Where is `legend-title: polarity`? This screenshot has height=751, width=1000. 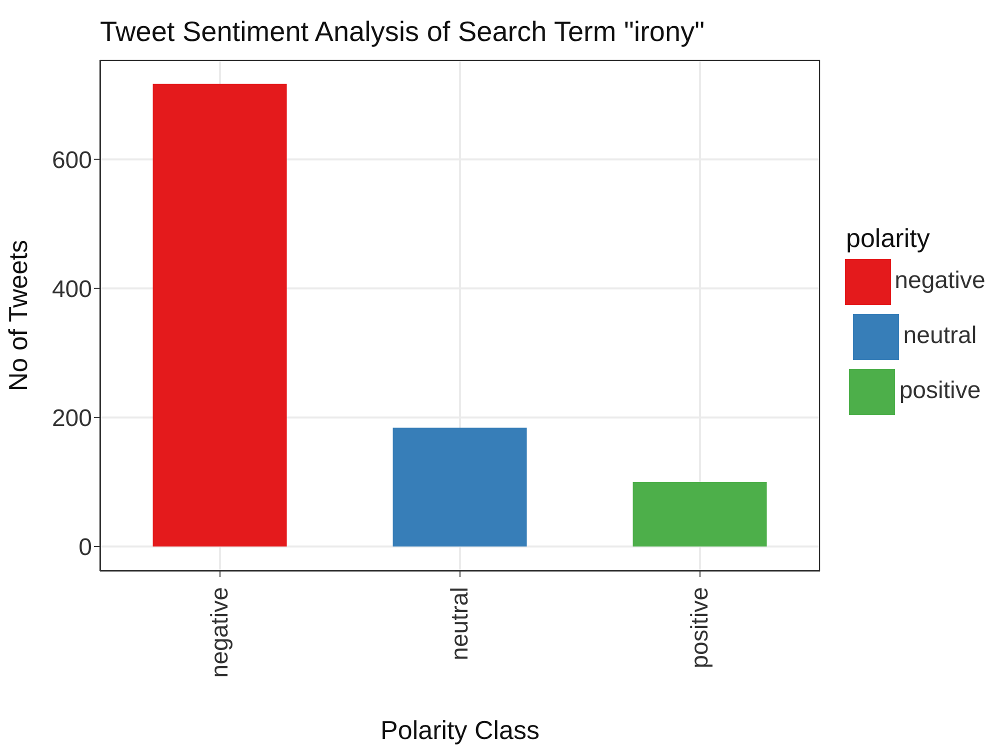
legend-title: polarity is located at coordinates (888, 238).